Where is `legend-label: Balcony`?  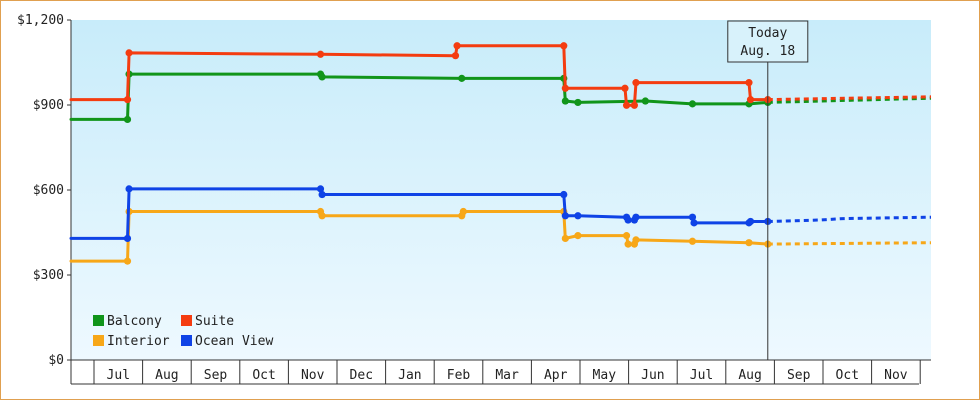 legend-label: Balcony is located at coordinates (134, 321).